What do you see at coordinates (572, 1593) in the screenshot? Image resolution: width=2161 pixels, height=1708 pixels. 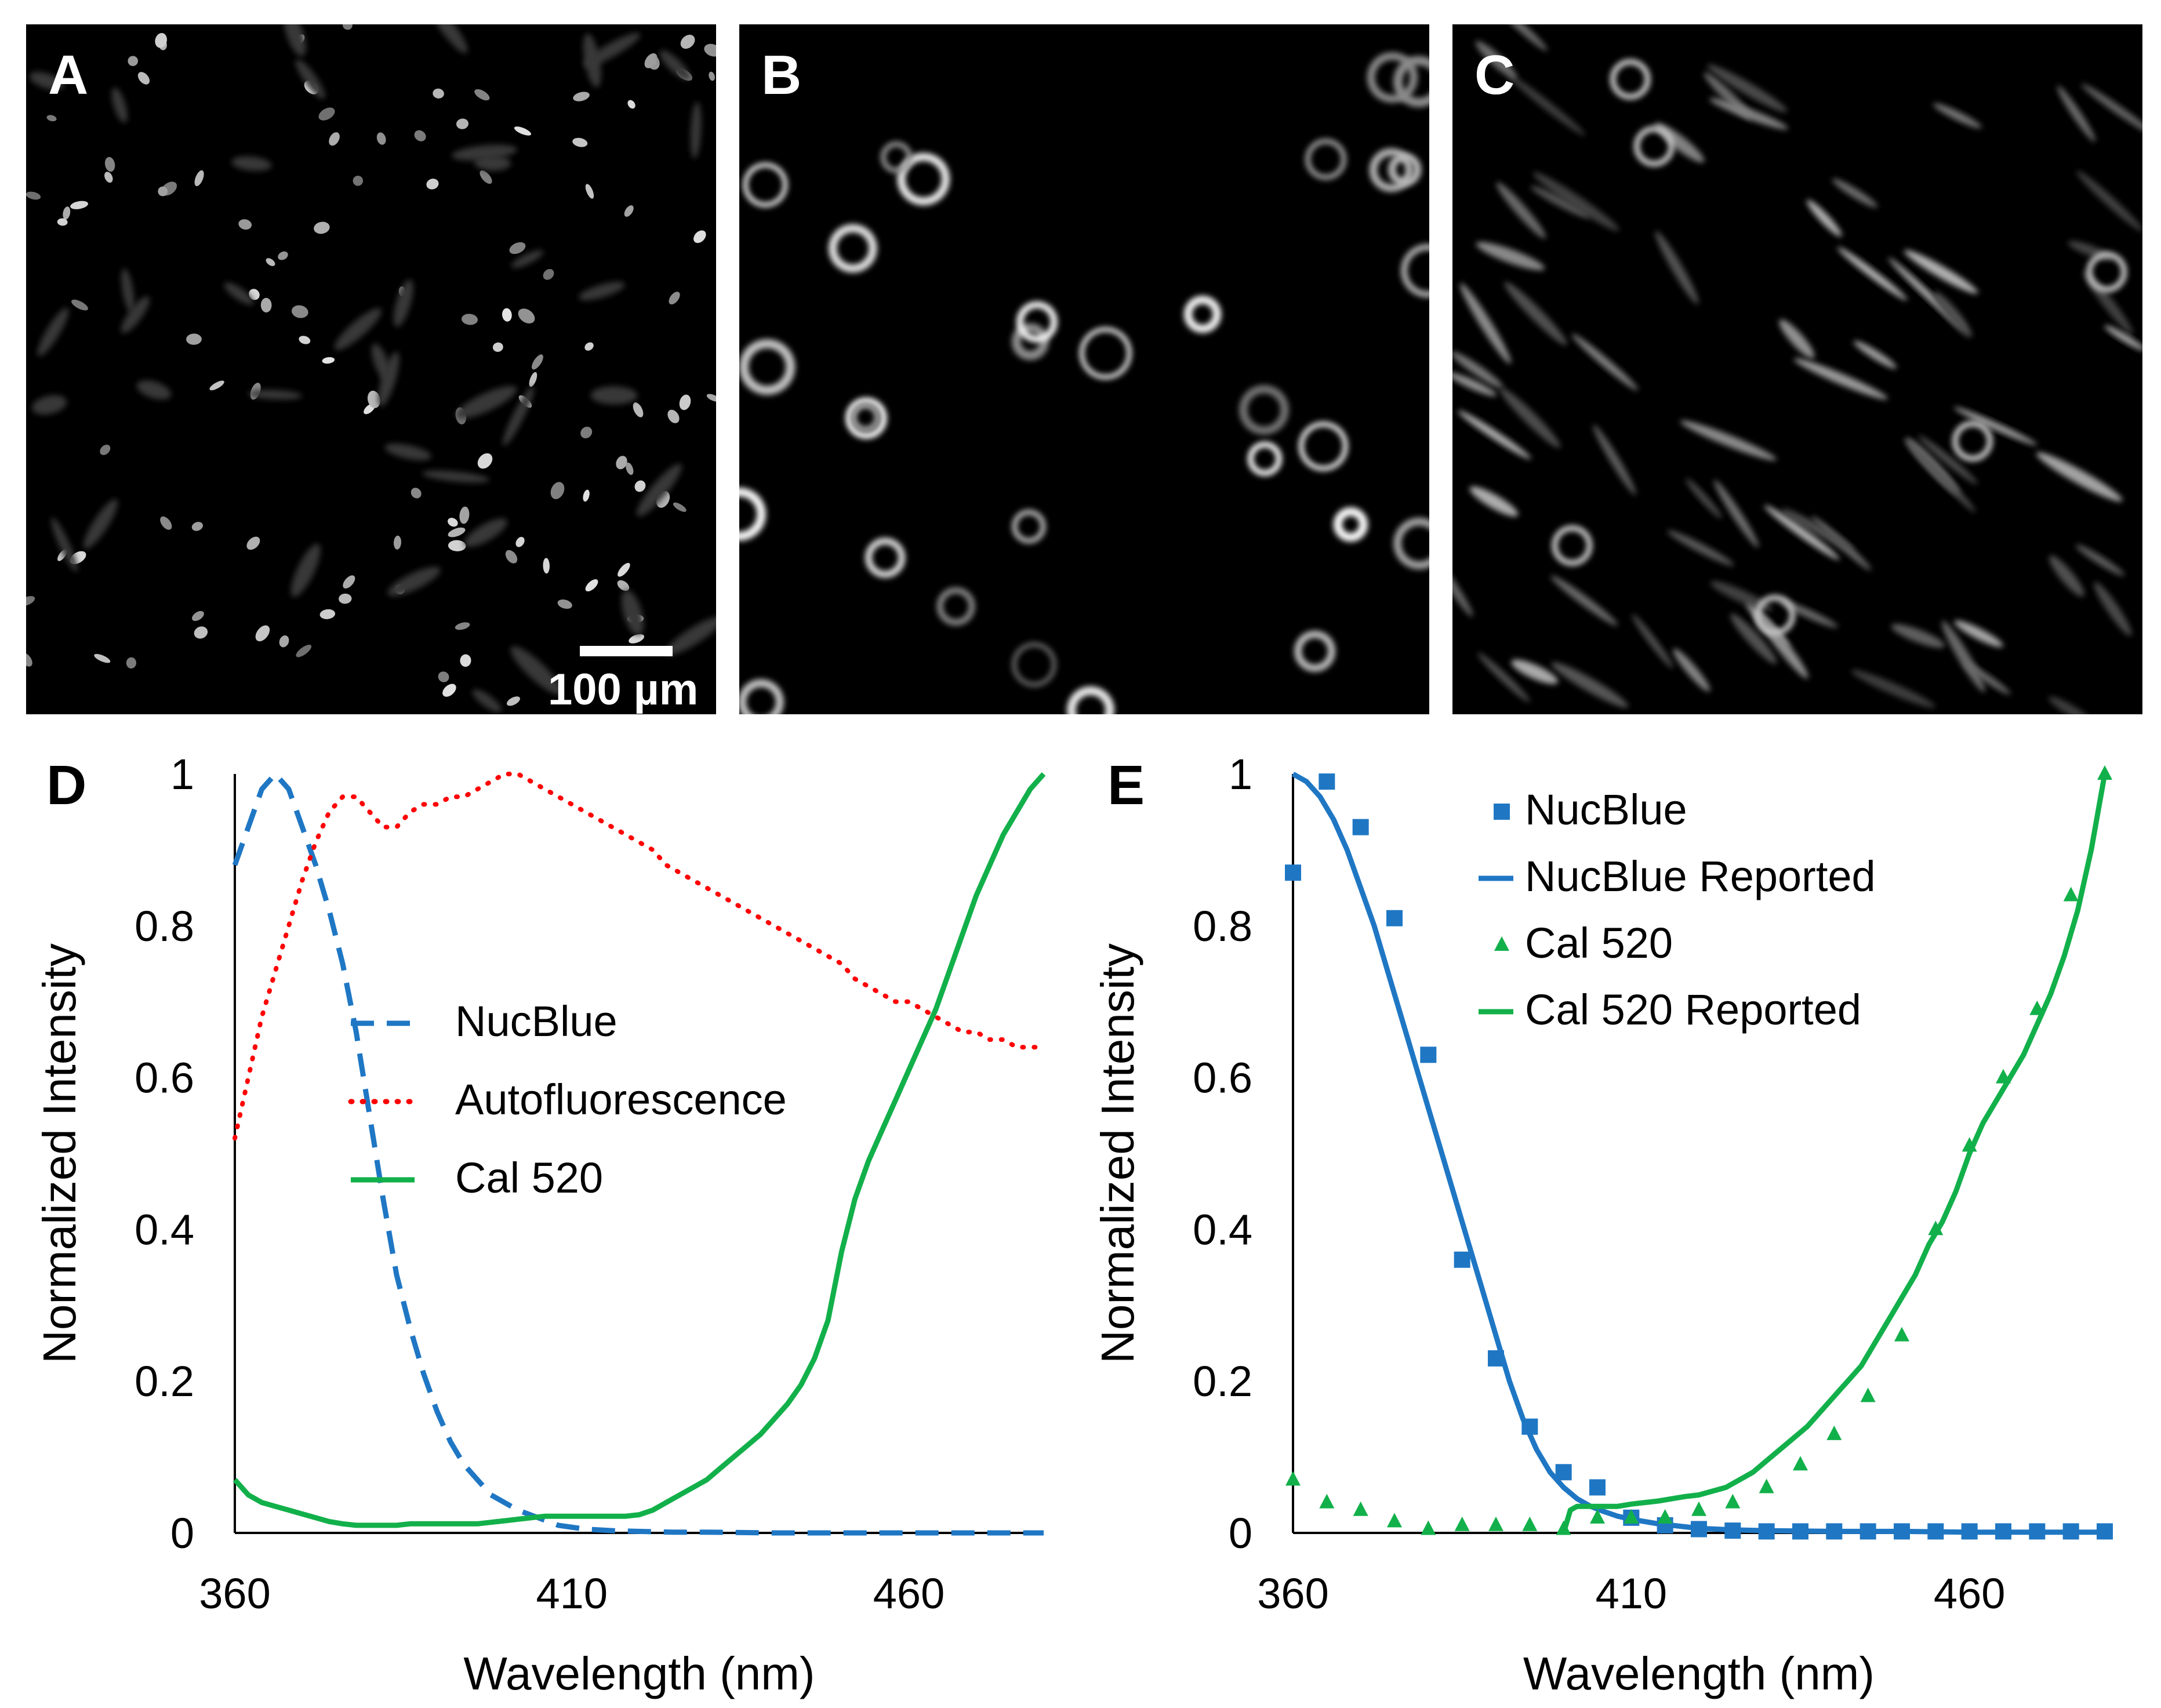 I see `x-tick-label: 410` at bounding box center [572, 1593].